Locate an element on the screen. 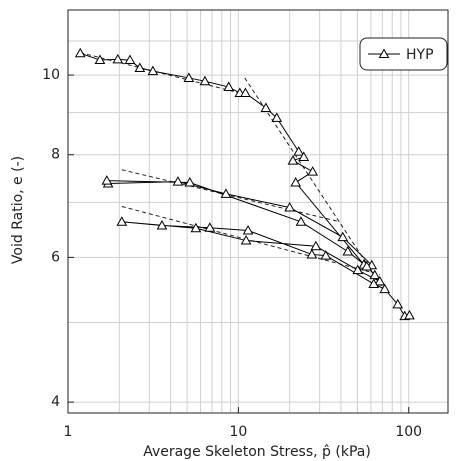  y-axis-label: Void Ratio, e (-) is located at coordinates (18, 210).